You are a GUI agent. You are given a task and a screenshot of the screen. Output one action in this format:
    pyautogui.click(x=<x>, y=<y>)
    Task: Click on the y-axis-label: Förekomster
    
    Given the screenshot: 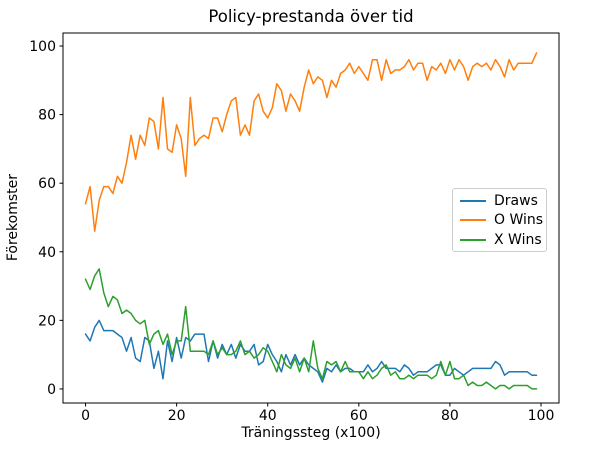 What is the action you would take?
    pyautogui.click(x=13, y=218)
    